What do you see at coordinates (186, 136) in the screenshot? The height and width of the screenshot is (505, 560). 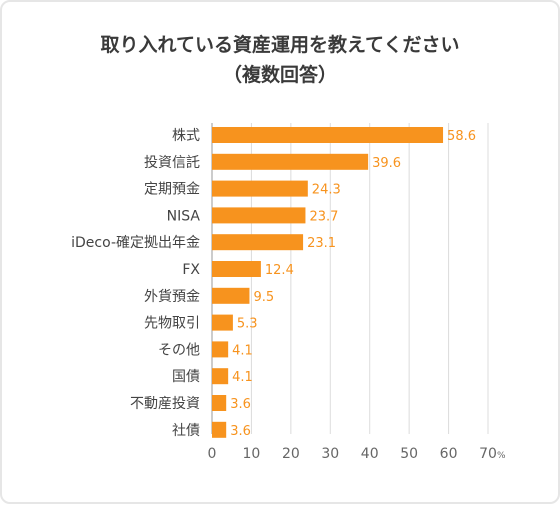 I see `category-label: 株式` at bounding box center [186, 136].